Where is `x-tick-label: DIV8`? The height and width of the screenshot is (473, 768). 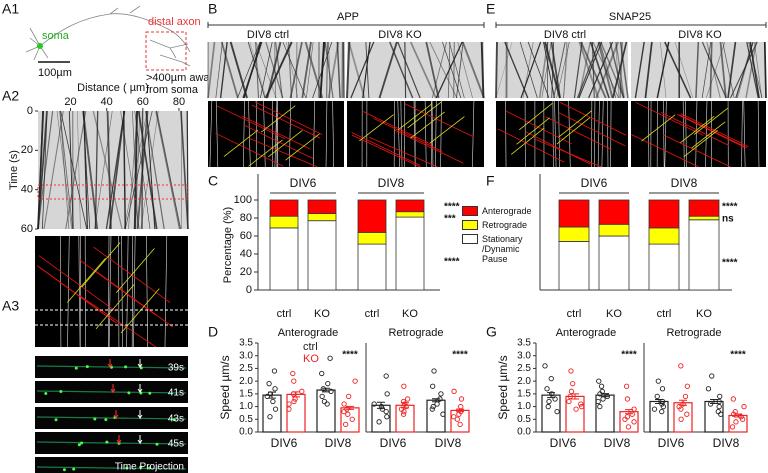
x-tick-label: DIV8 is located at coordinates (338, 443).